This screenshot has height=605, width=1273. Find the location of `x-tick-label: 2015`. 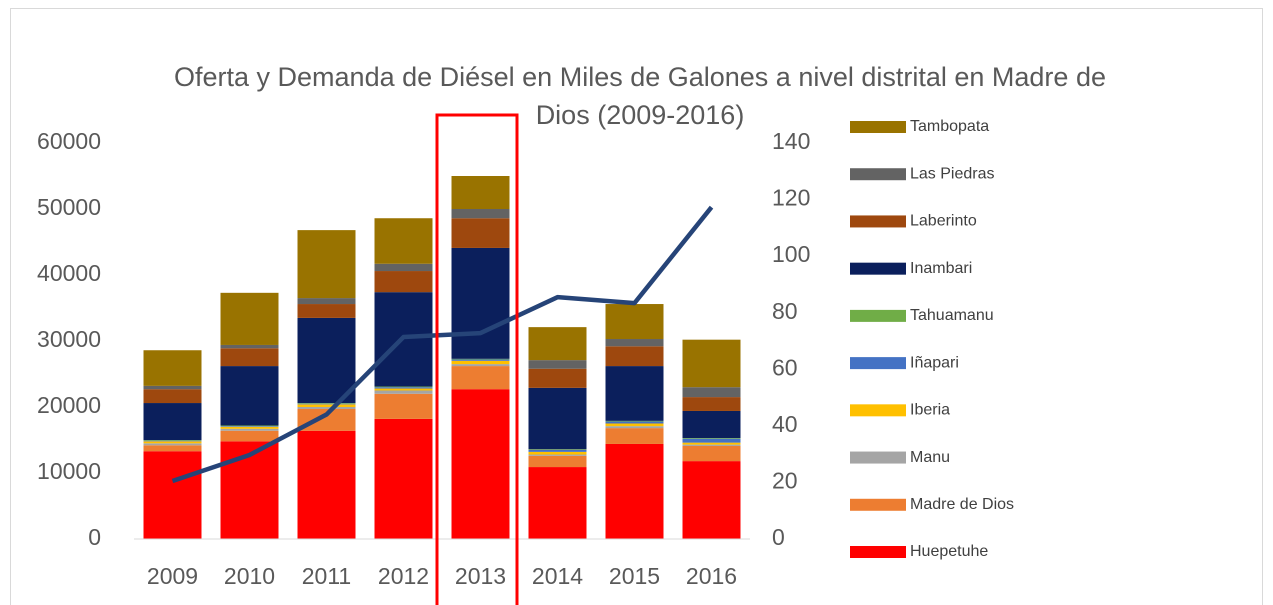

x-tick-label: 2015 is located at coordinates (634, 576).